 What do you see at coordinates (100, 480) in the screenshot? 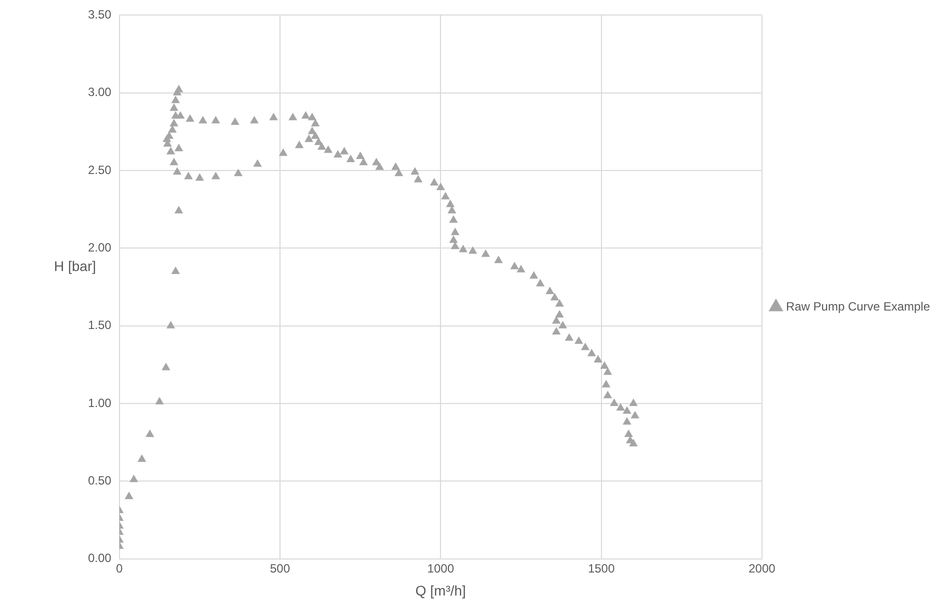
I see `y-tick-label: 0.50` at bounding box center [100, 480].